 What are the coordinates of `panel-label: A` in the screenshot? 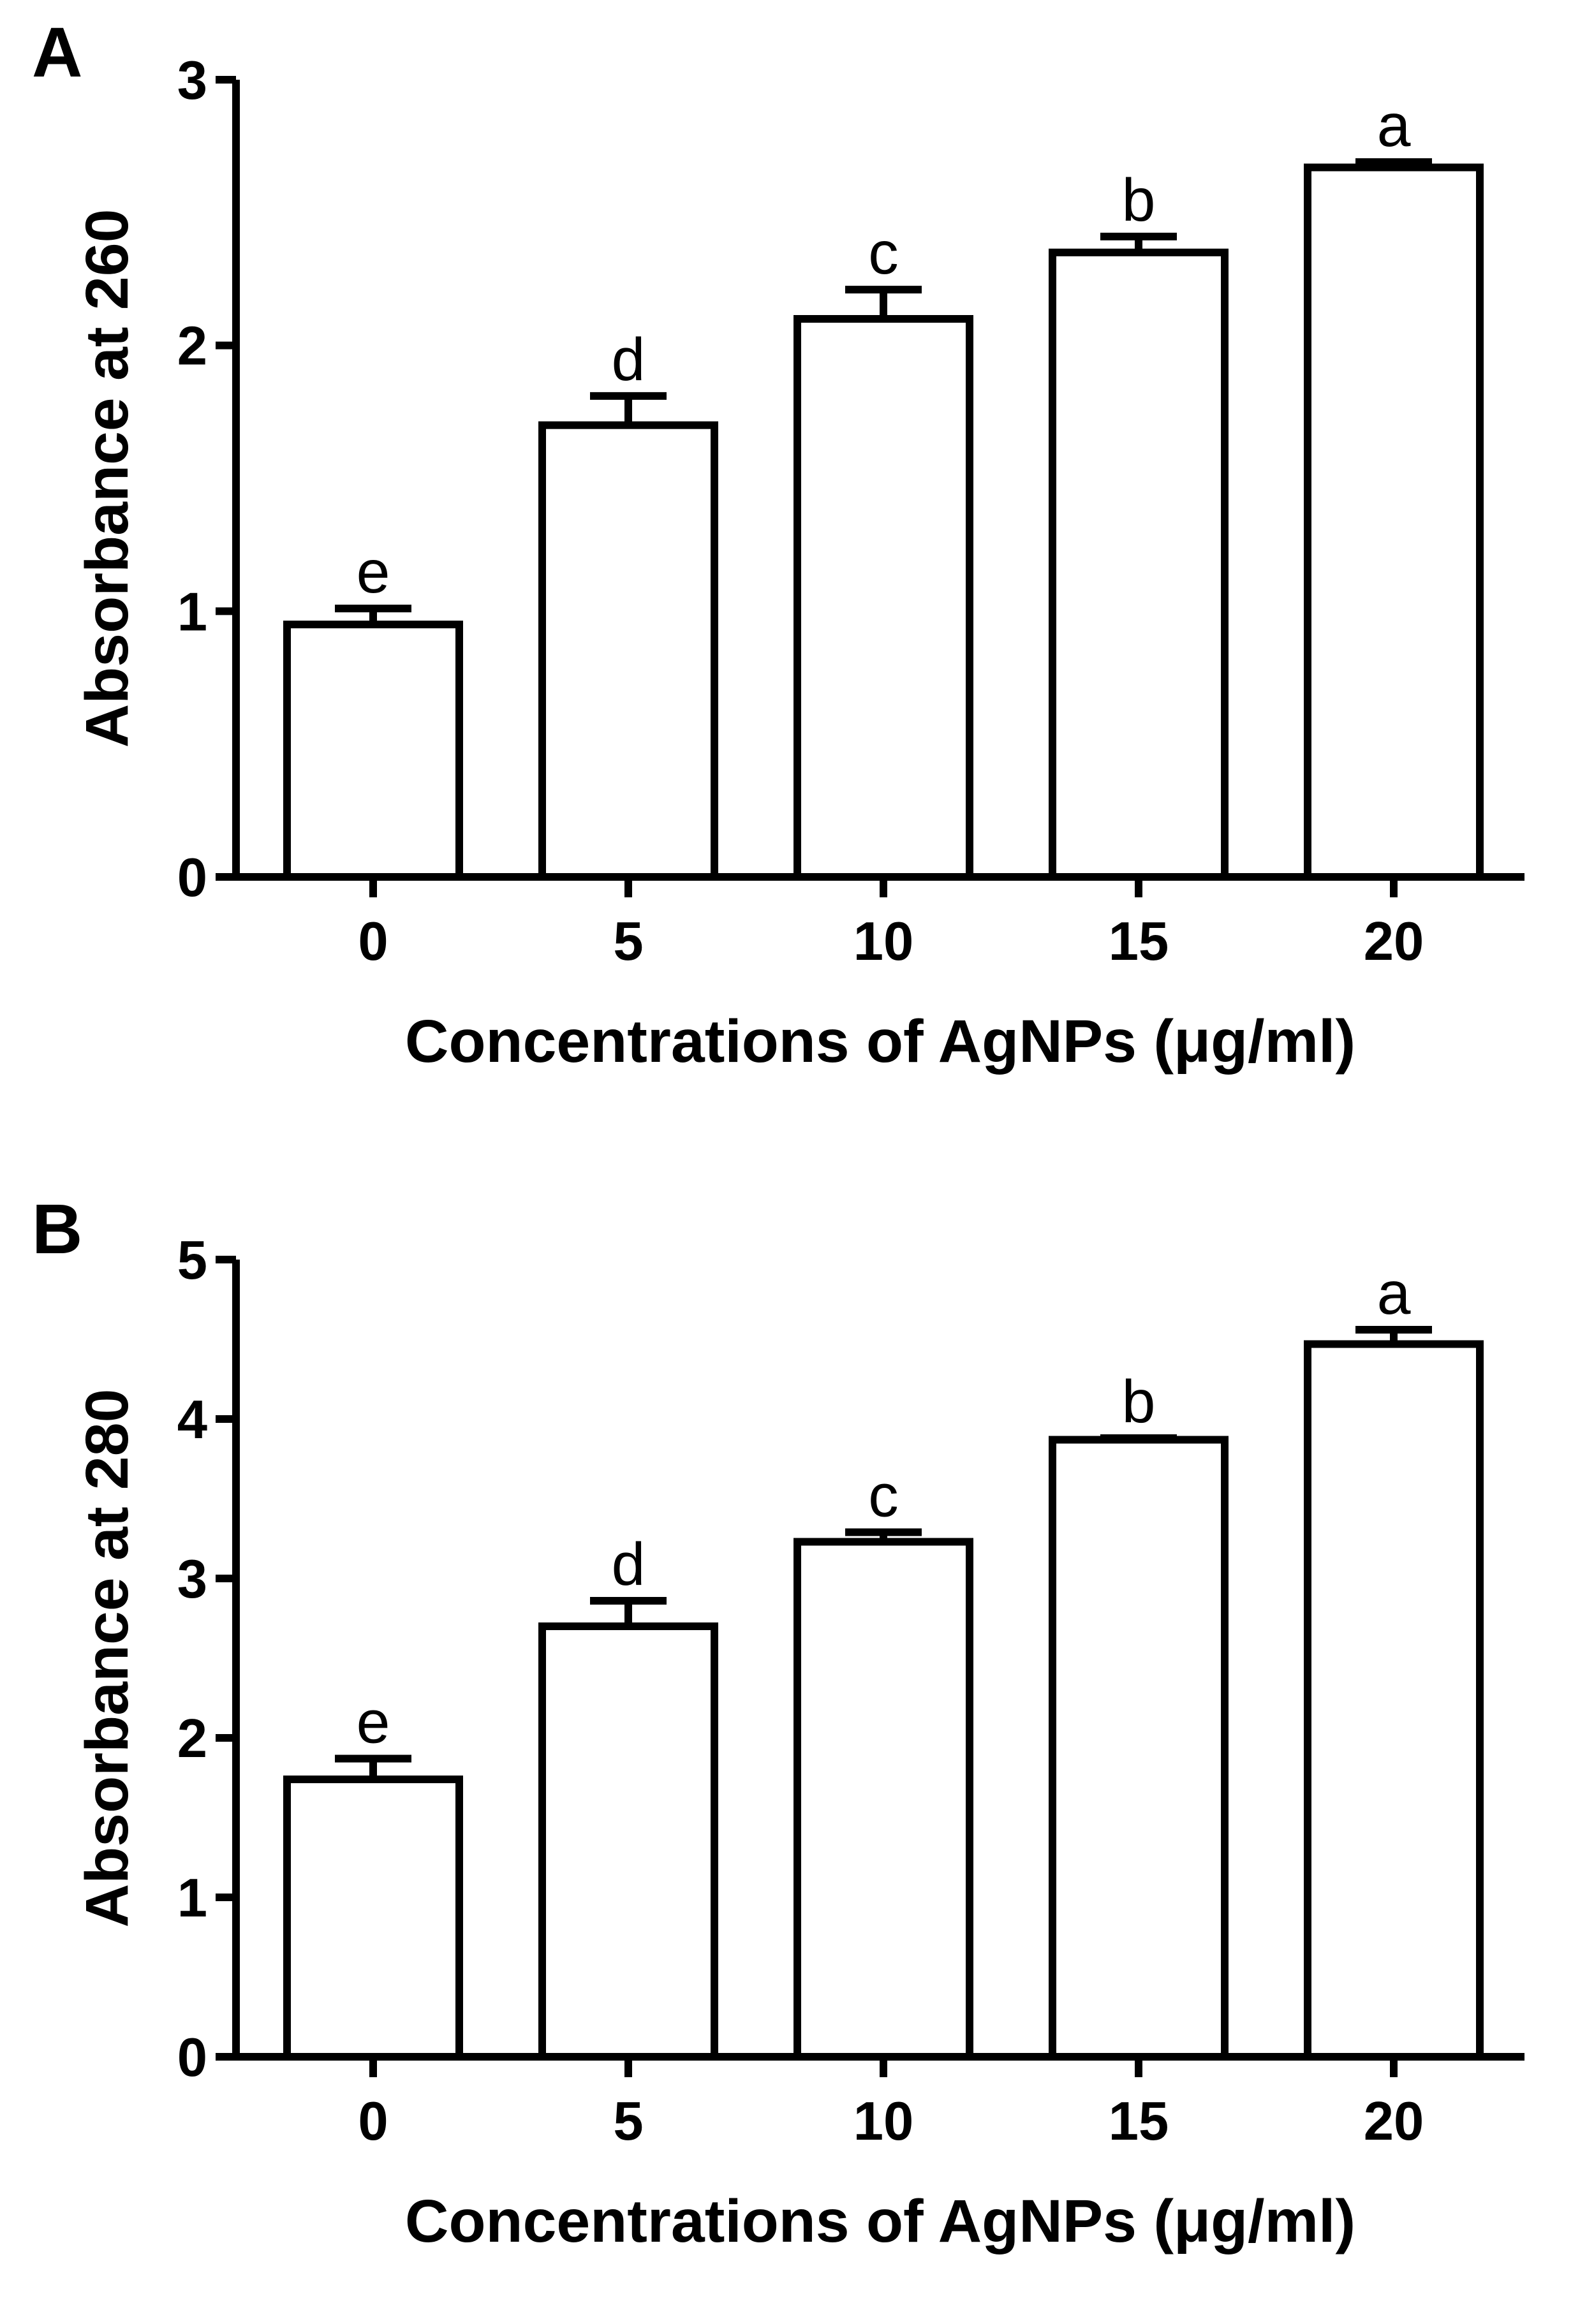 It's located at (57, 53).